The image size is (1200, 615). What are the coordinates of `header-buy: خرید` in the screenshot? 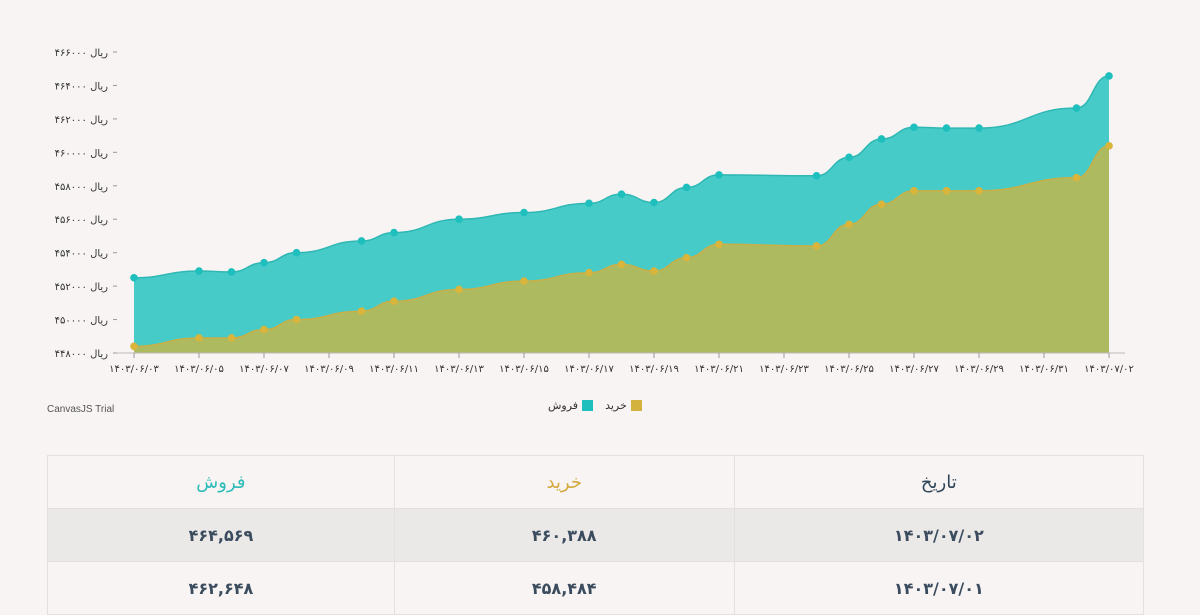 It's located at (564, 482).